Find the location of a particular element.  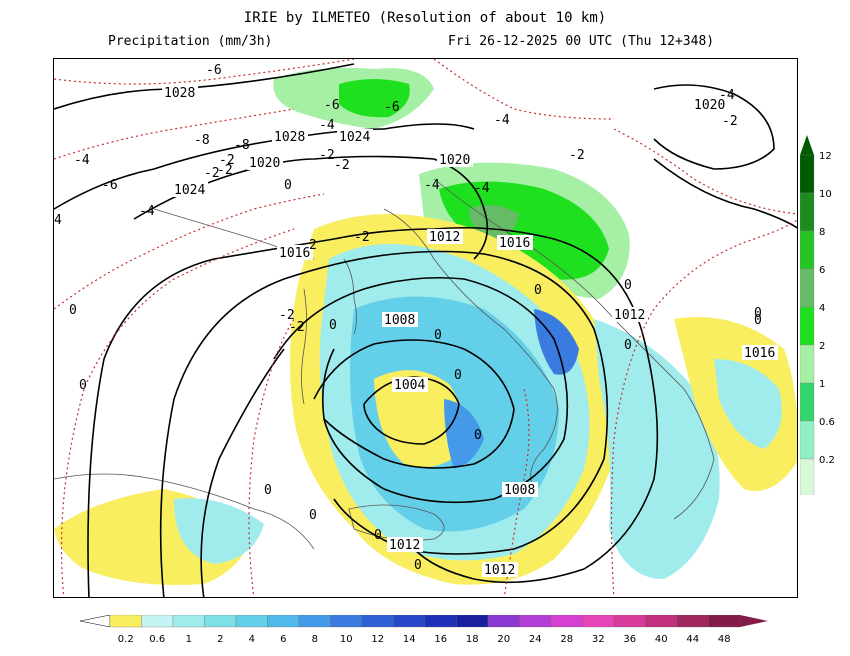

rain-scale-label: 1 is located at coordinates (189, 639).